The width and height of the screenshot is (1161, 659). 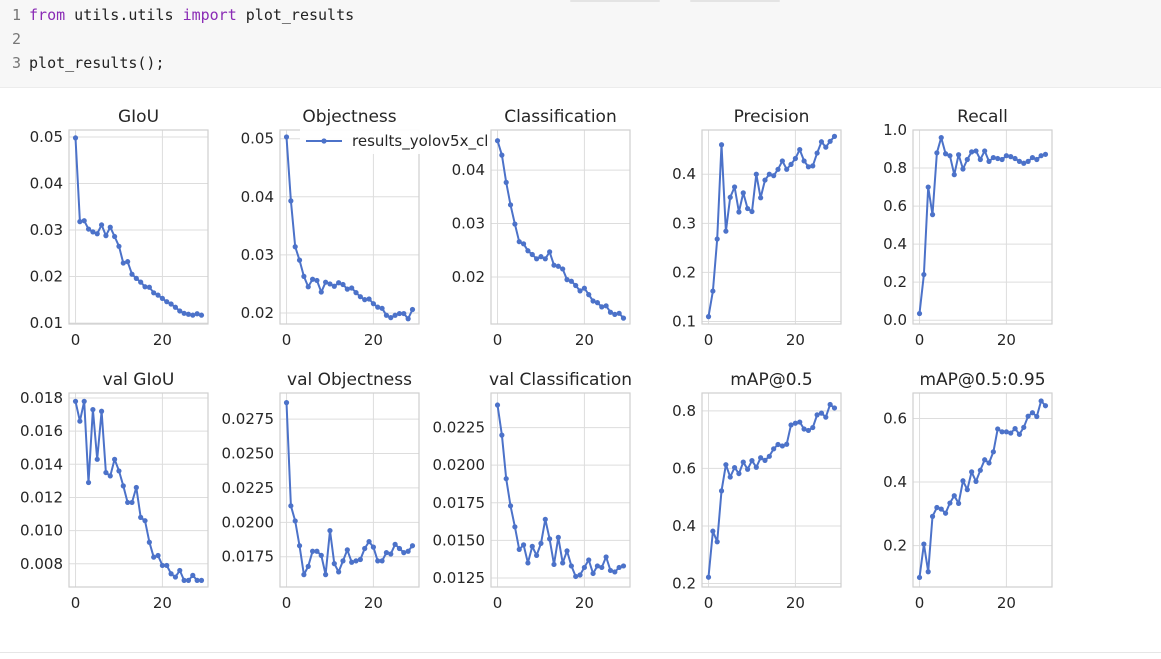 I want to click on code-line-3: 3 plot_results();, so click(x=88, y=63).